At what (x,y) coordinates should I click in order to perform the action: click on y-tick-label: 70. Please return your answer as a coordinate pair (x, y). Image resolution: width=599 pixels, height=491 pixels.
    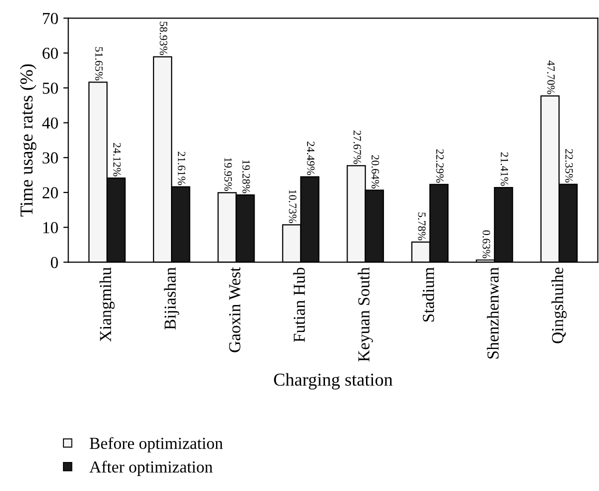
    Looking at the image, I should click on (50, 18).